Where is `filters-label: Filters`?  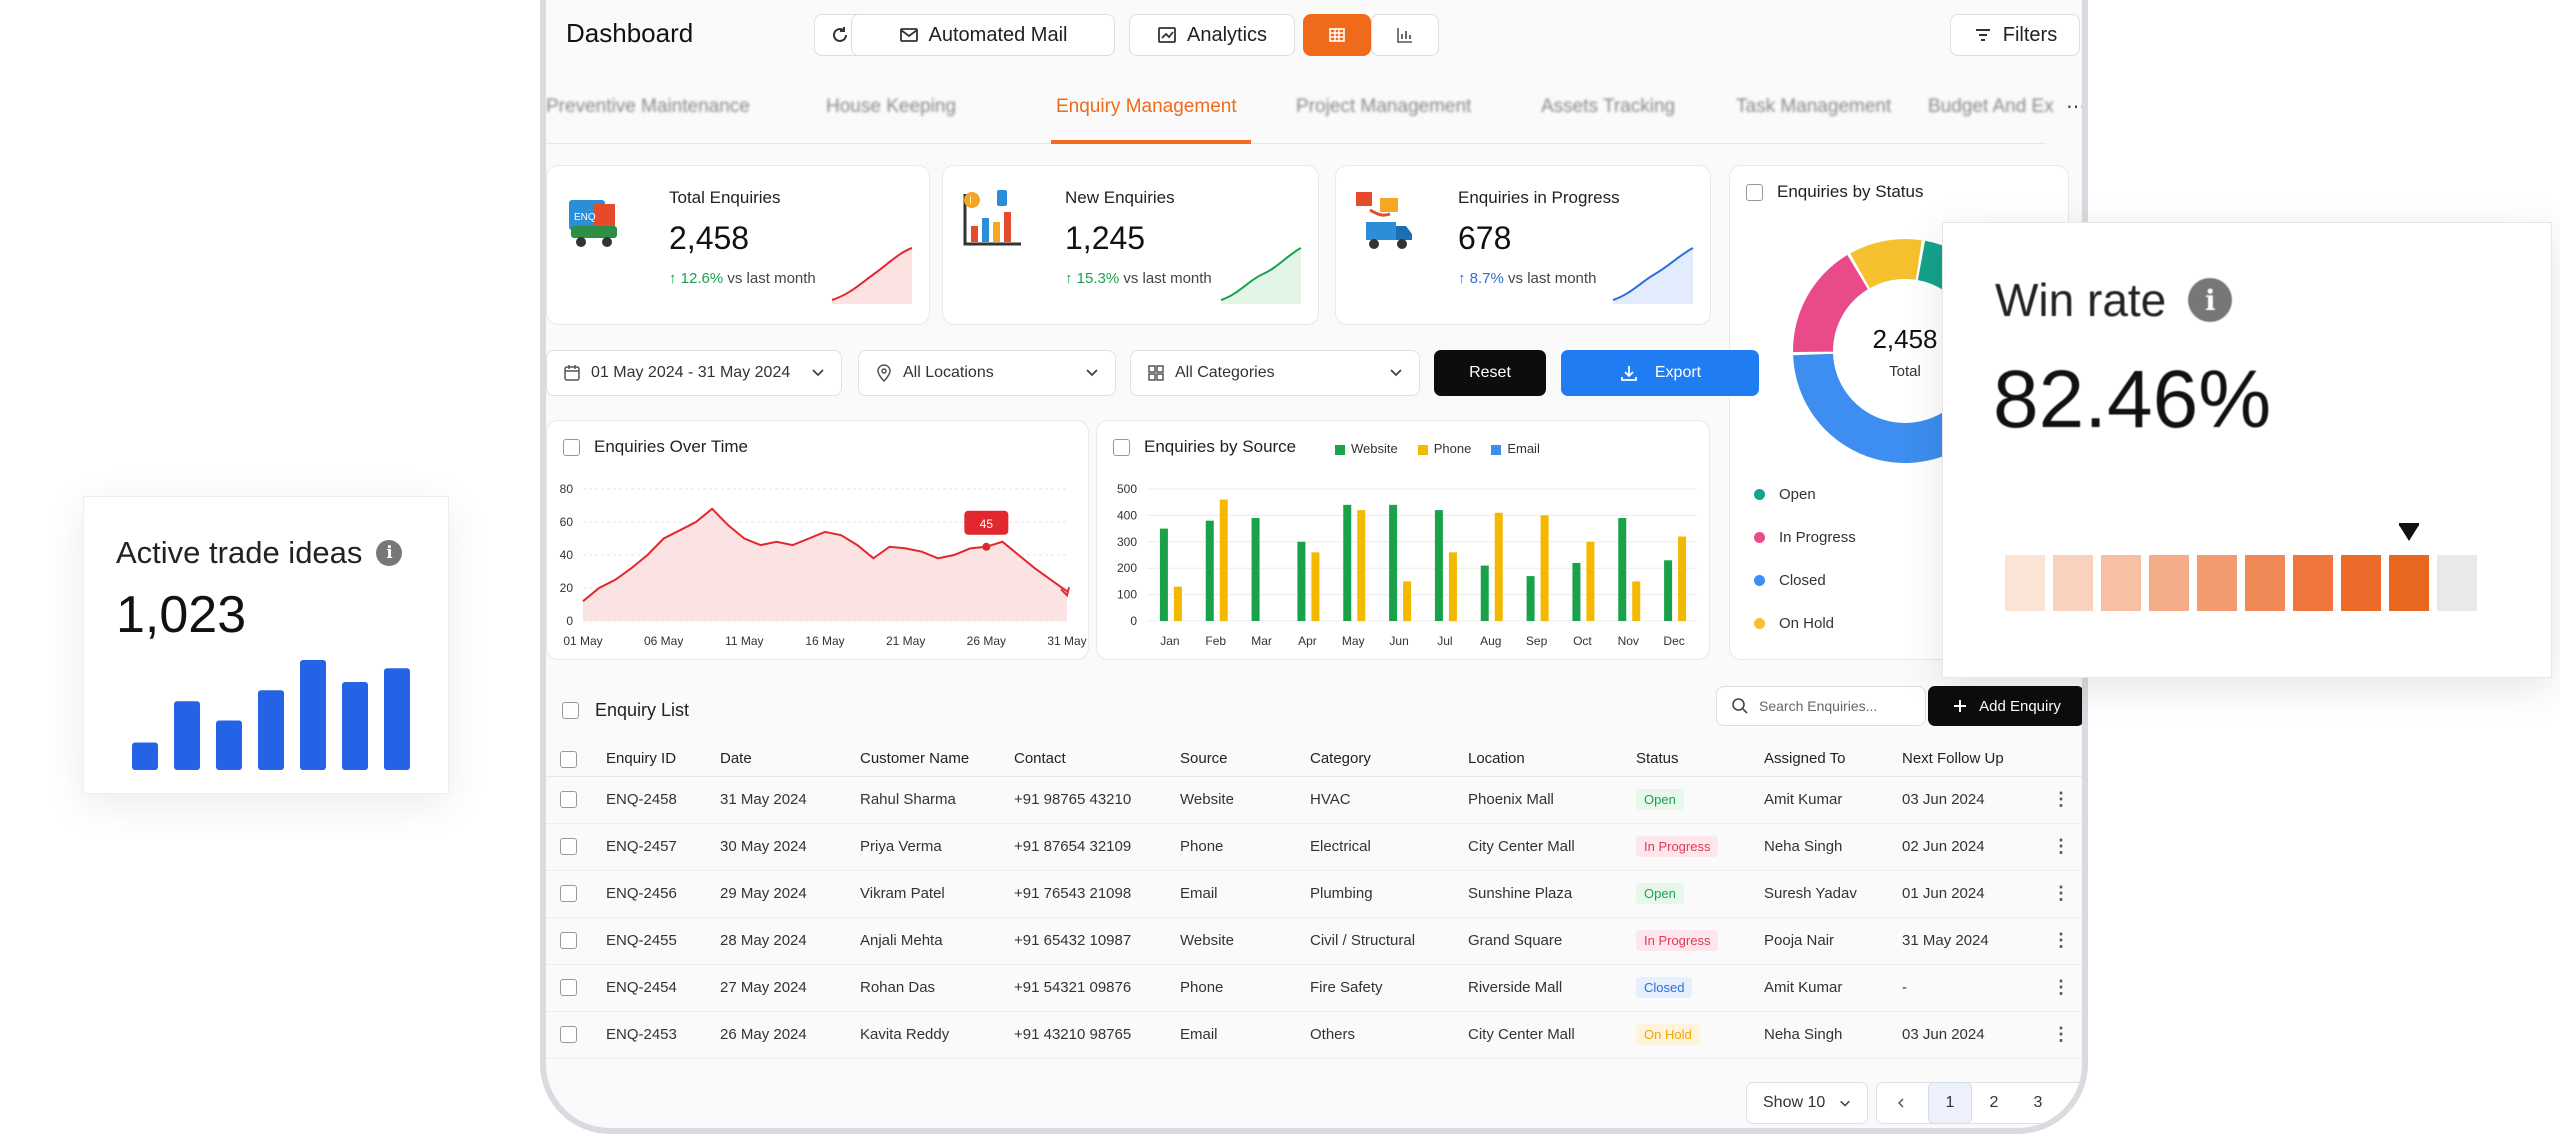
filters-label: Filters is located at coordinates (2030, 34).